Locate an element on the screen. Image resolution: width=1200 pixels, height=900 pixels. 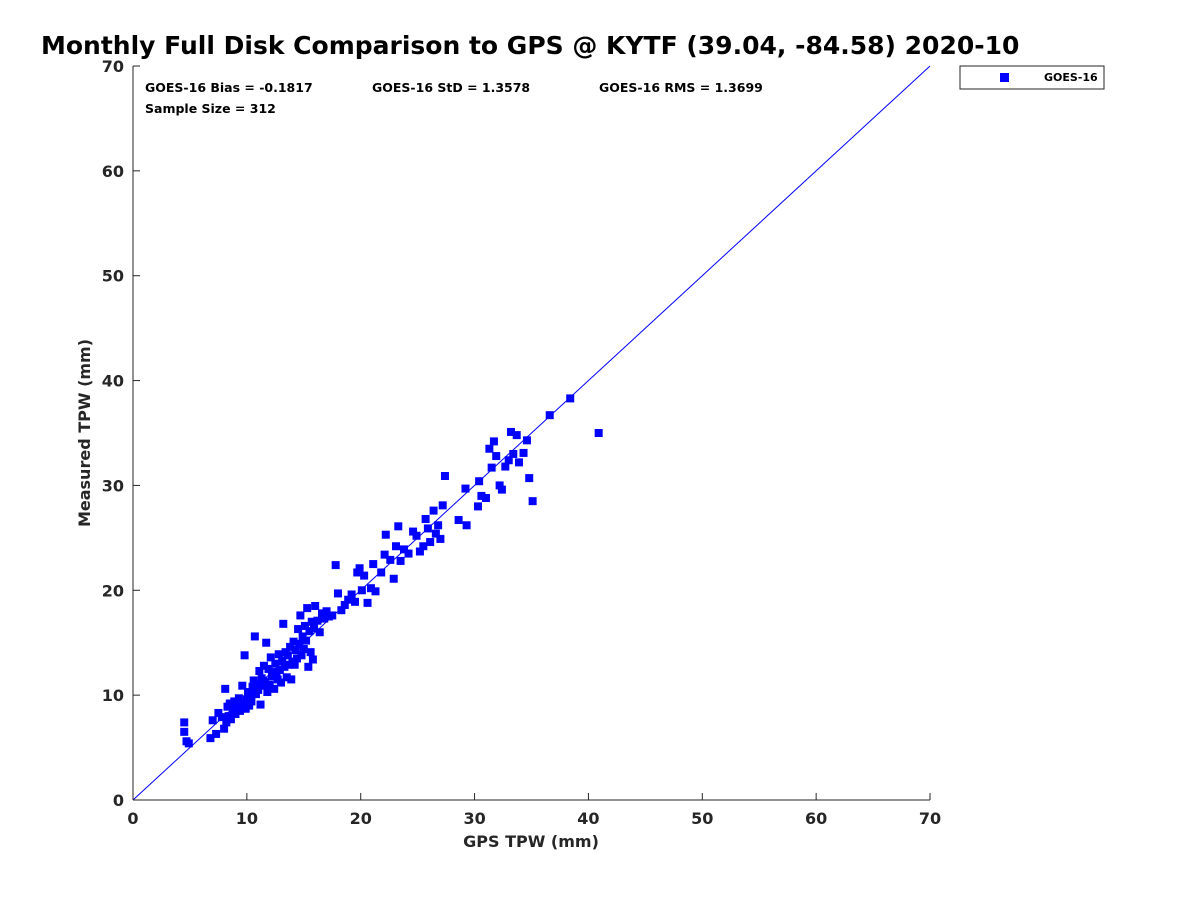
std-stat: GOES-16 StD = 1.3578 is located at coordinates (451, 87).